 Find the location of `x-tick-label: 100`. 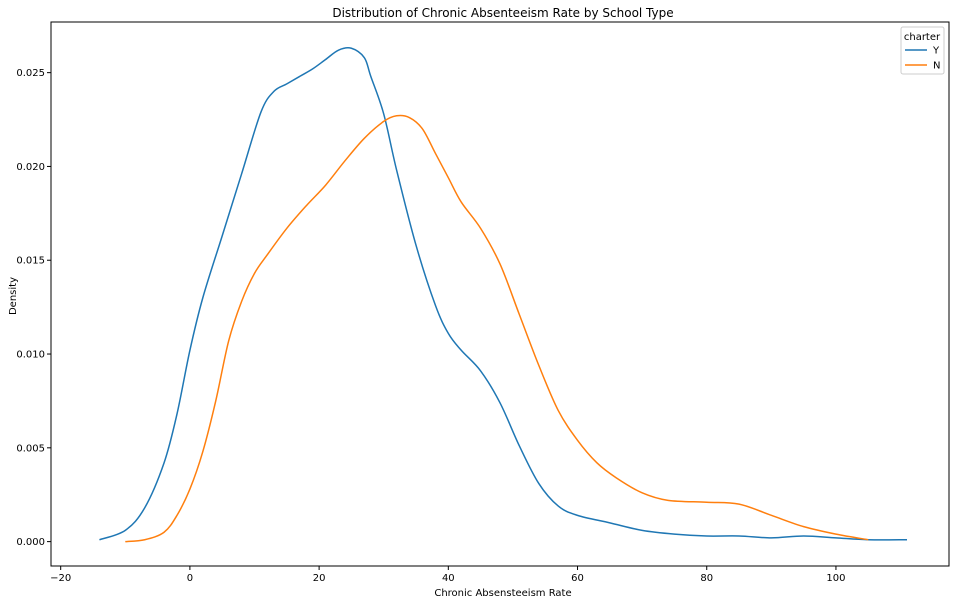

x-tick-label: 100 is located at coordinates (835, 578).